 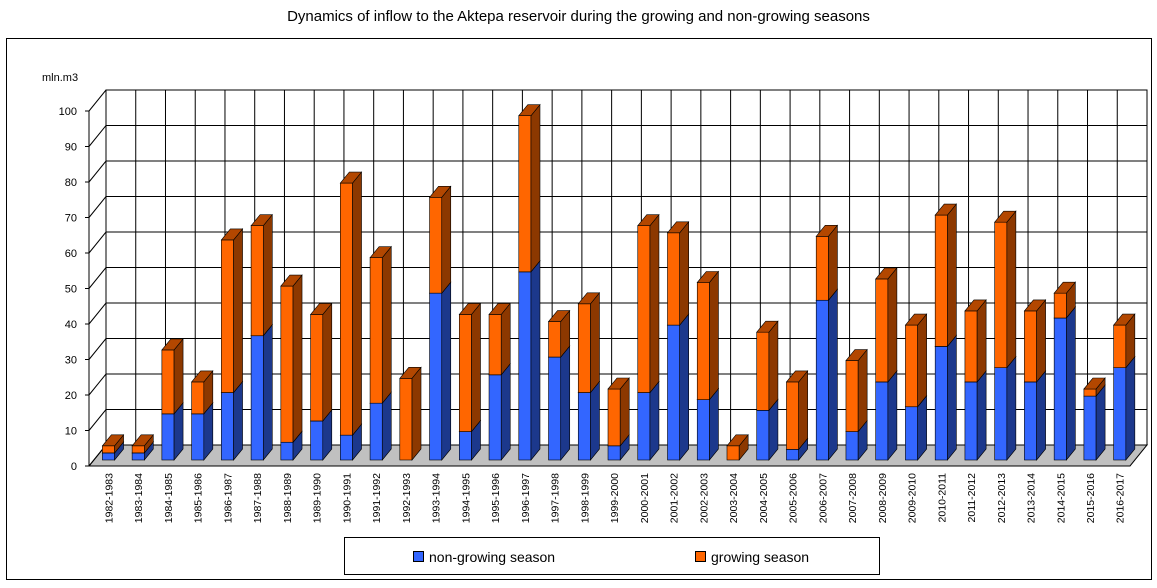 What do you see at coordinates (466, 498) in the screenshot?
I see `x-tick-label: 1994-1995` at bounding box center [466, 498].